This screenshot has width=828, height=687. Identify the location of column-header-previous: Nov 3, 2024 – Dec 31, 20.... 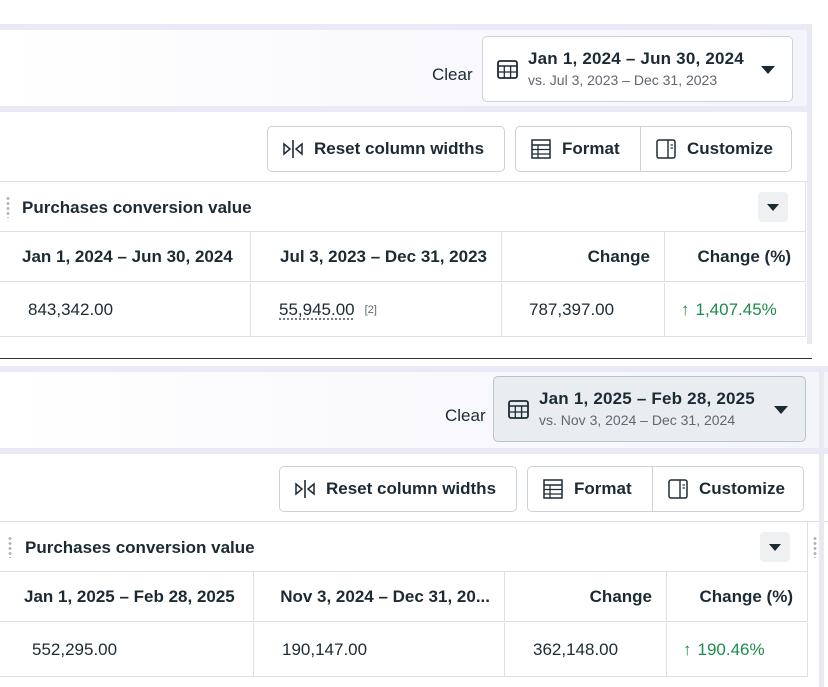
(379, 596).